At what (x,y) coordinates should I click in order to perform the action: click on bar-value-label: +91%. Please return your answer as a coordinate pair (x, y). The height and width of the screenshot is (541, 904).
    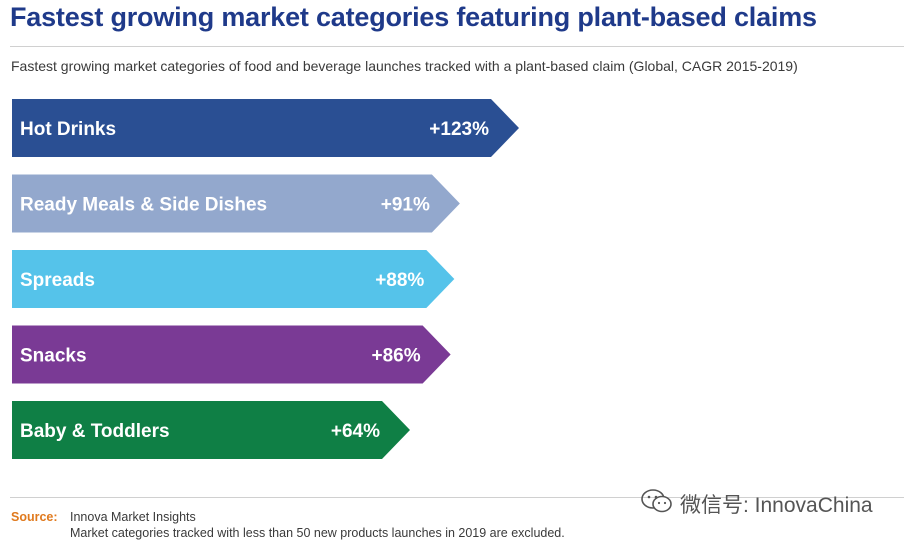
    Looking at the image, I should click on (405, 205).